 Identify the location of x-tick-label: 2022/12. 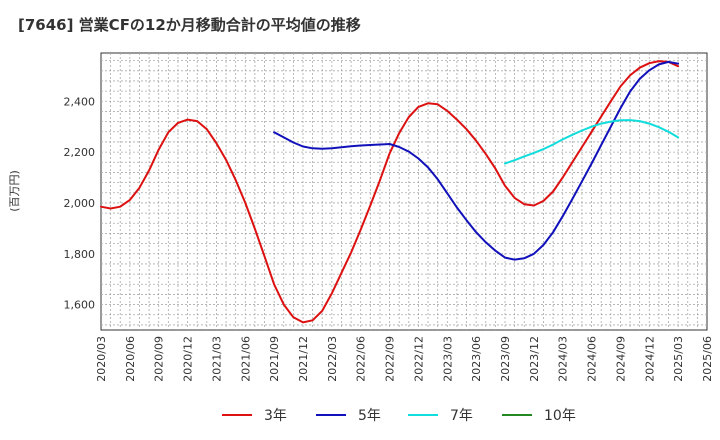
(418, 359).